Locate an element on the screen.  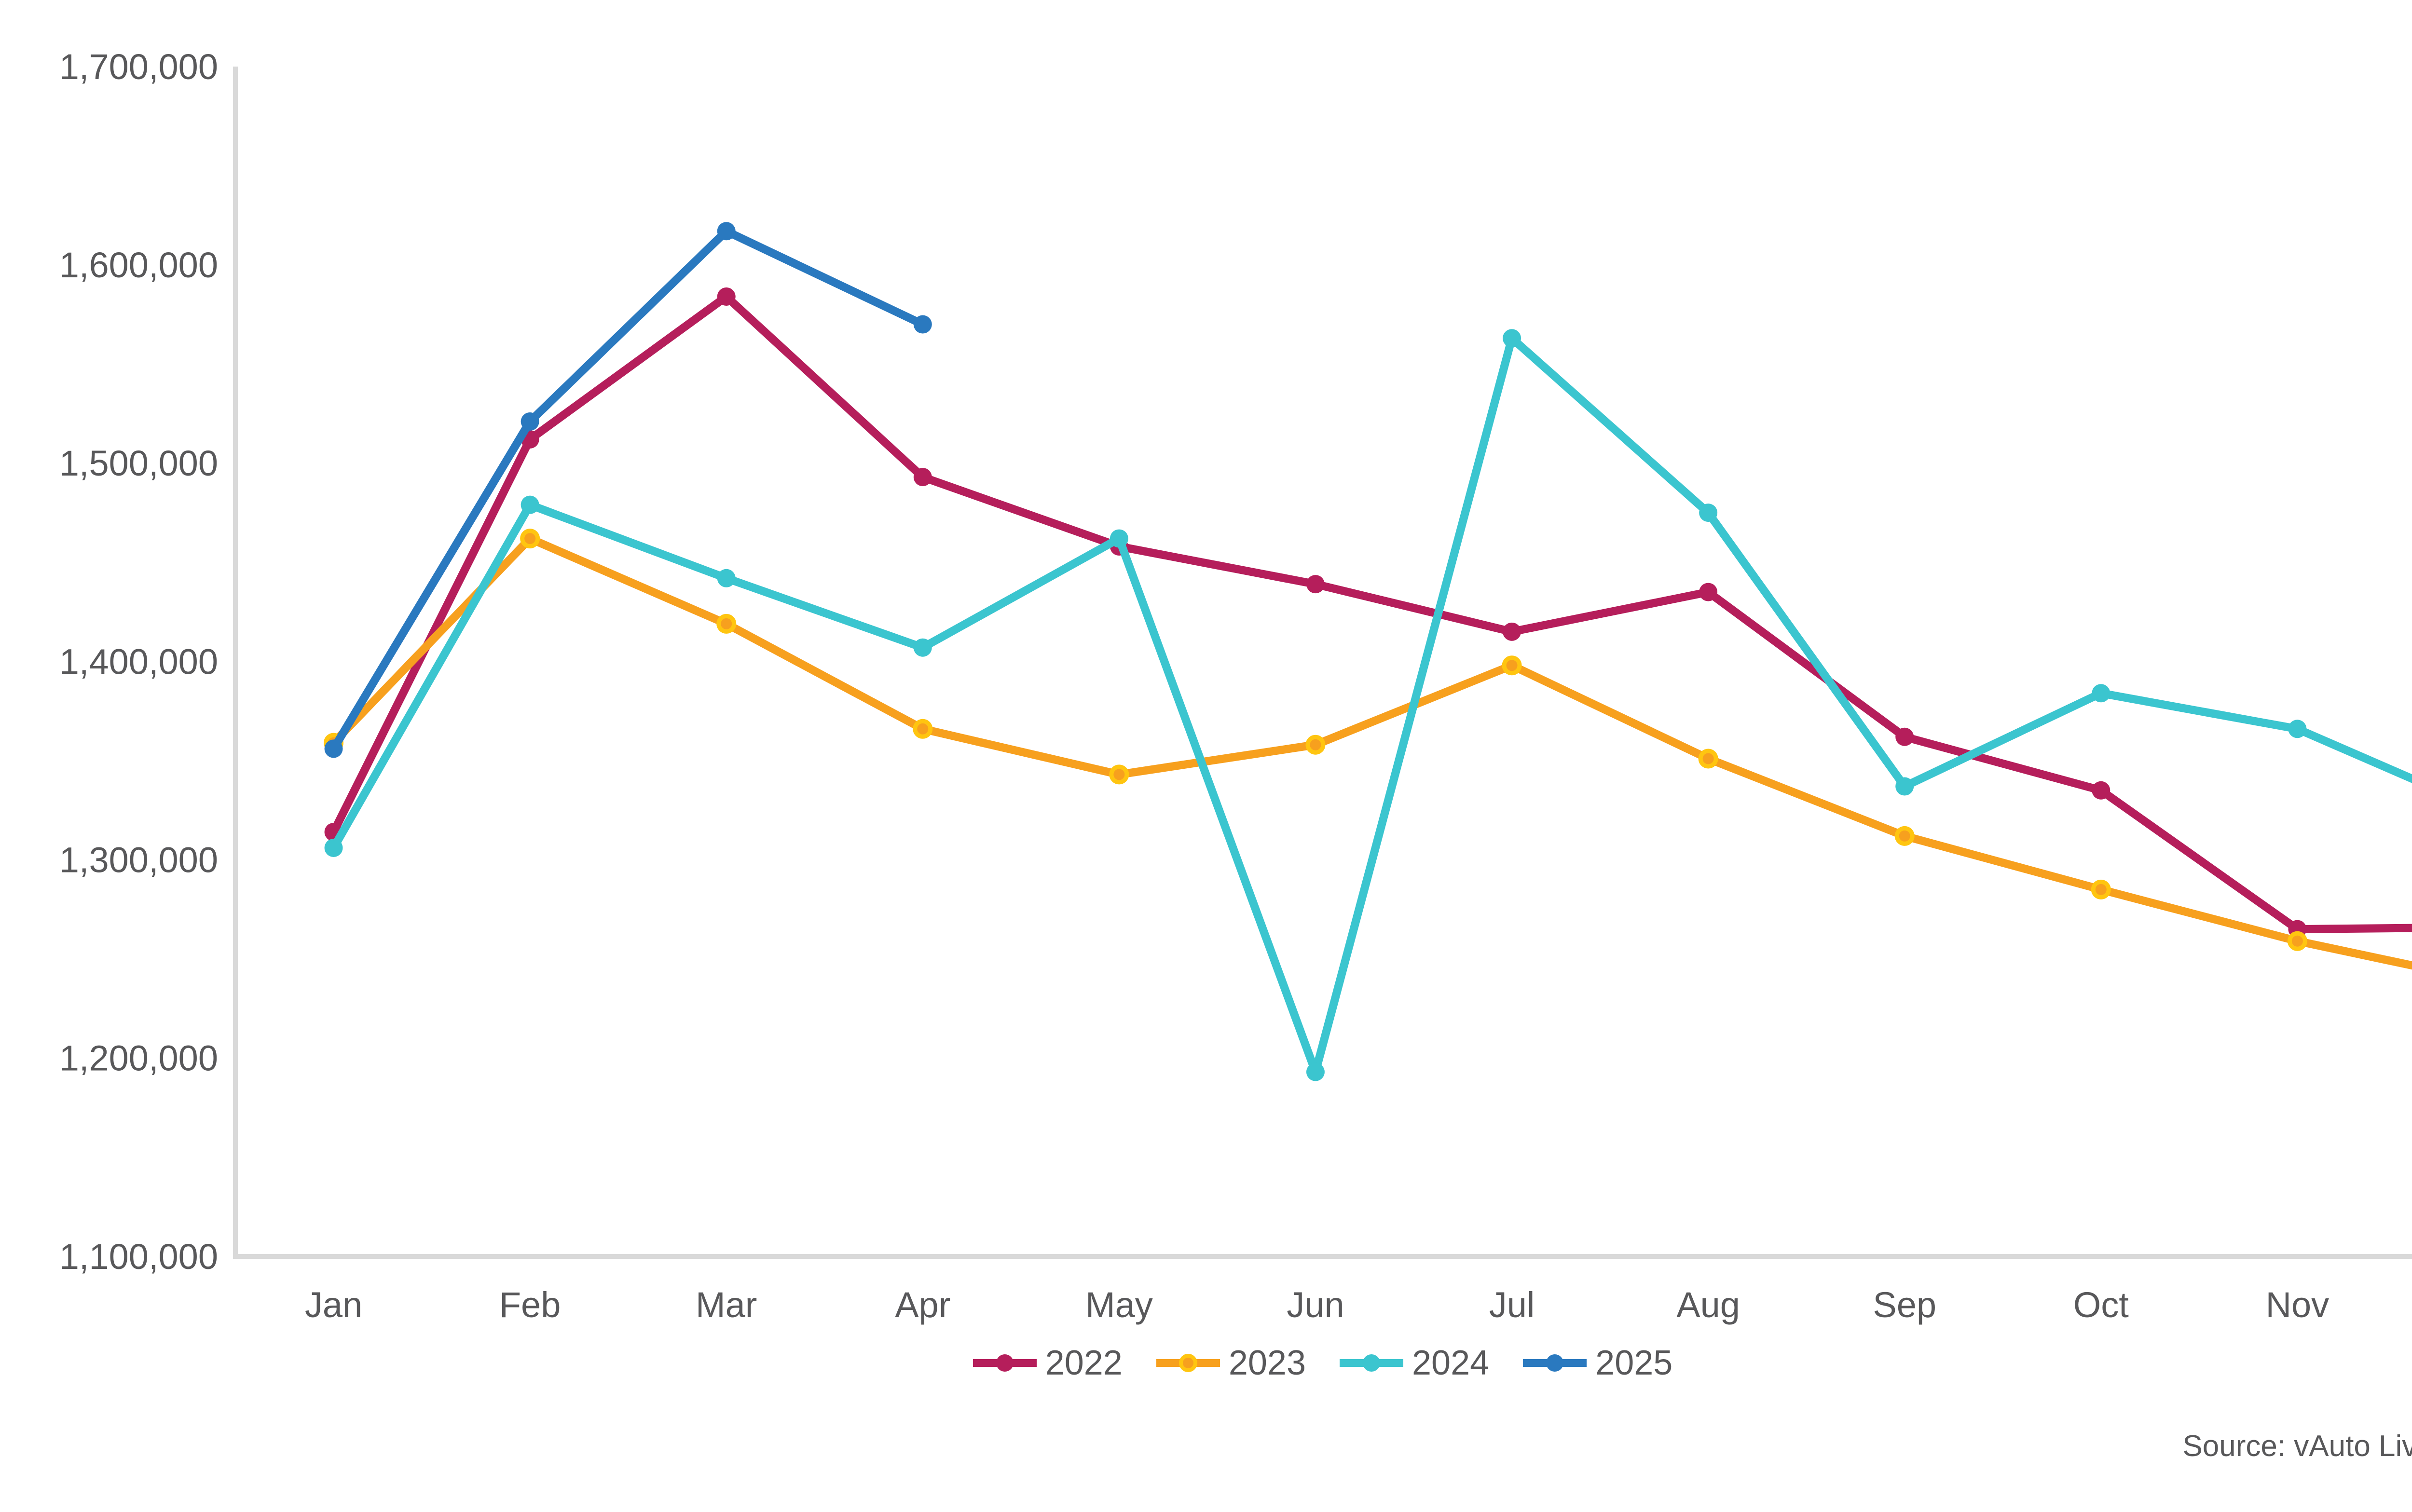
x-axis-tick-label: Jan is located at coordinates (333, 1305).